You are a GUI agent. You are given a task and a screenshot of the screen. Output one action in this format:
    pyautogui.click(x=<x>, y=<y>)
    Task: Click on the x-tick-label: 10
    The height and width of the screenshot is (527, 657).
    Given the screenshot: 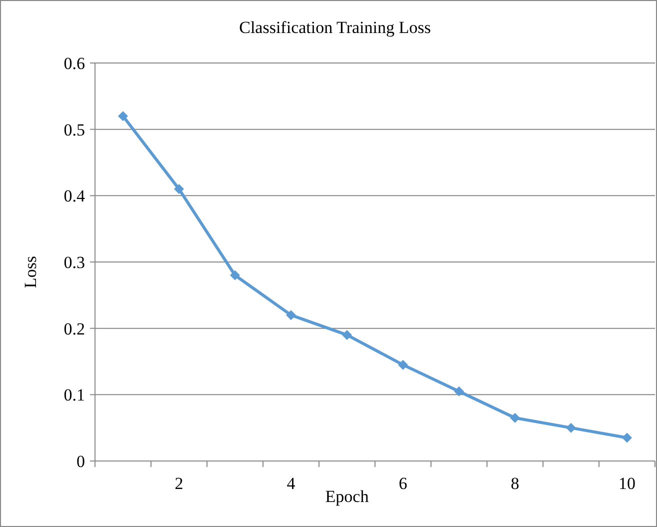 What is the action you would take?
    pyautogui.click(x=627, y=483)
    